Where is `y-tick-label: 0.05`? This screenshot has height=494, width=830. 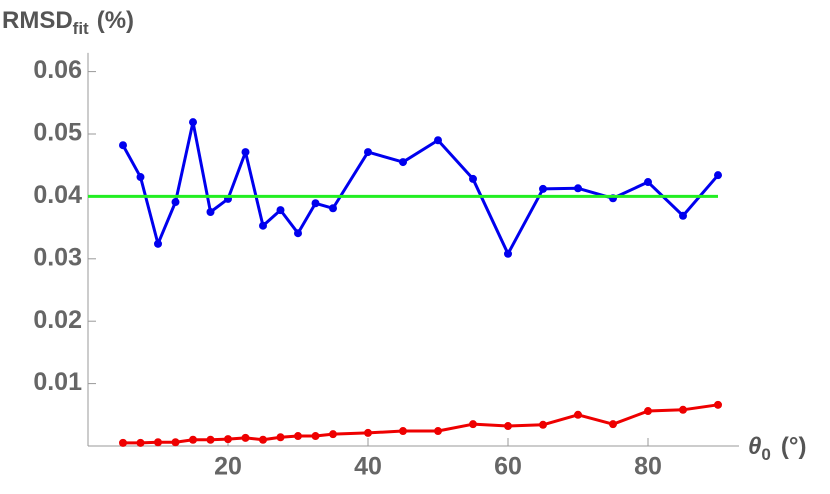
y-tick-label: 0.05 is located at coordinates (57, 133).